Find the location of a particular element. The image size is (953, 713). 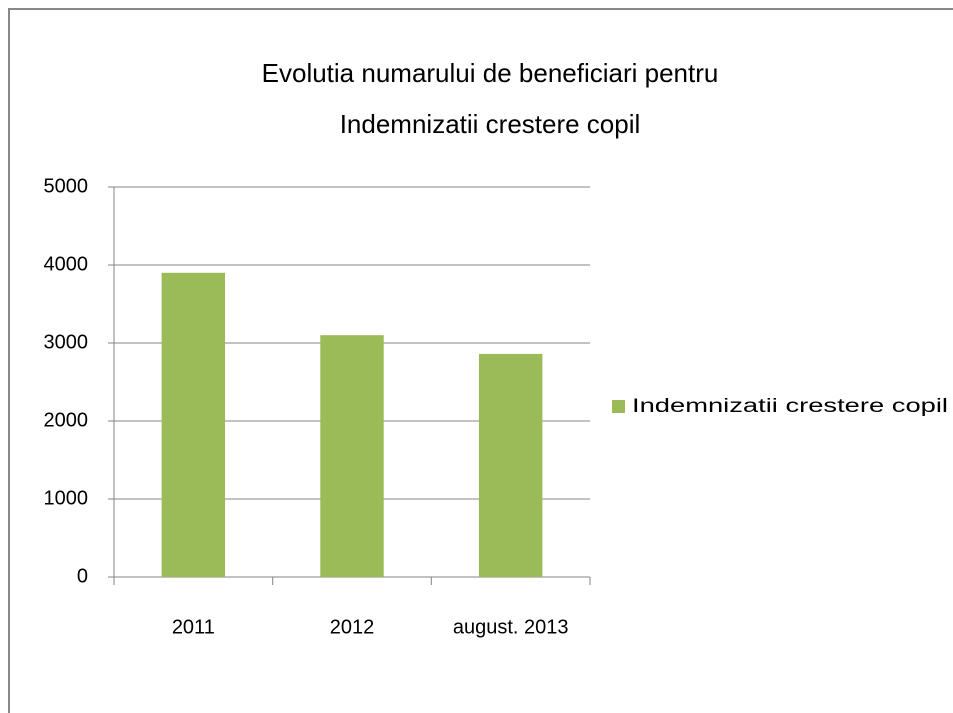

y-tick-label: 3000 is located at coordinates (66, 342).